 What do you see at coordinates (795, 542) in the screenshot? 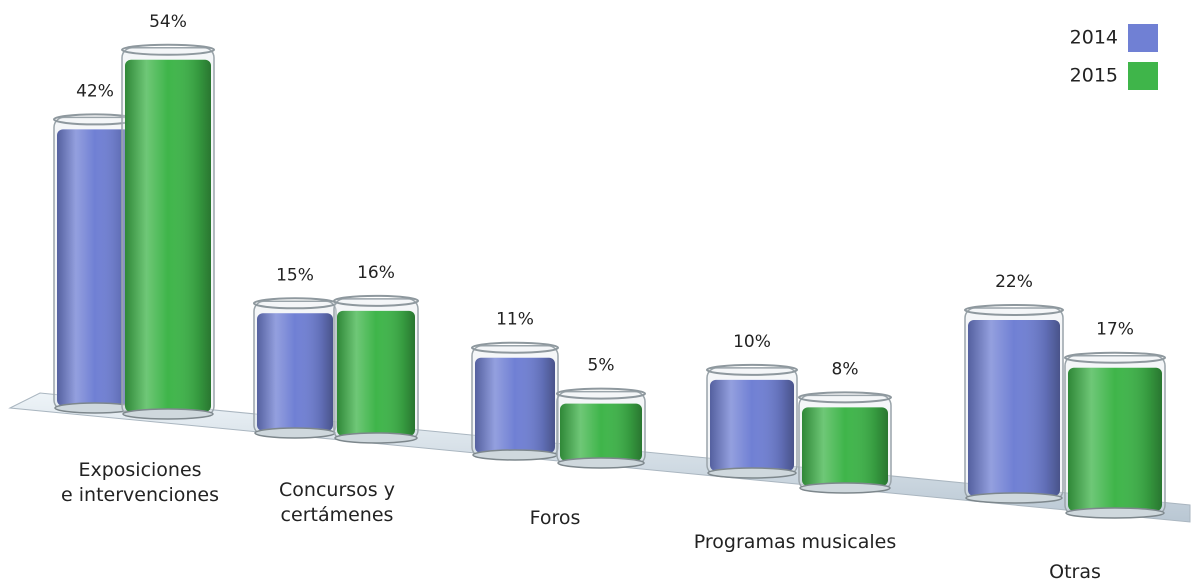
I see `category-label: Programas musicales` at bounding box center [795, 542].